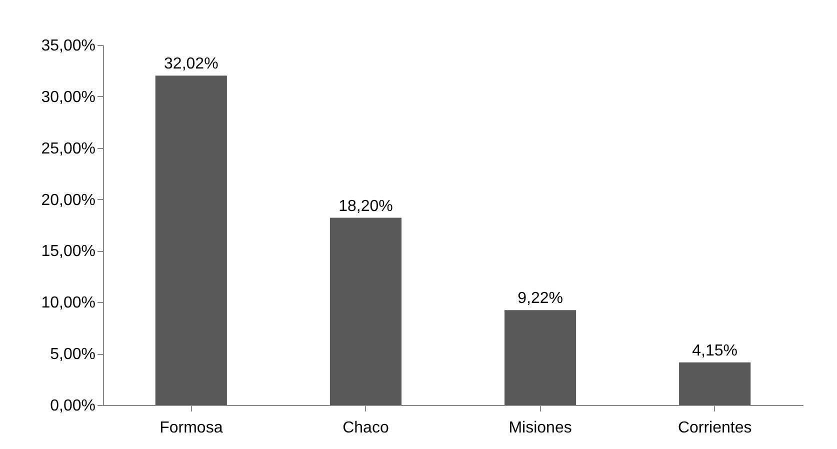  Describe the element at coordinates (715, 351) in the screenshot. I see `data-label: 4,15%` at that location.